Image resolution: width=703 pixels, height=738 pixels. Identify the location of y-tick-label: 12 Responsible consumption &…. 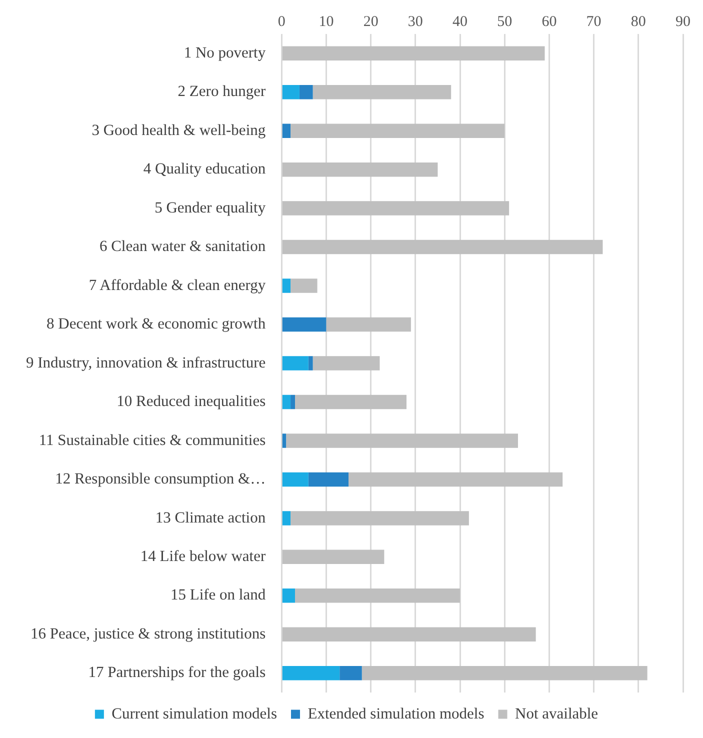
(160, 479).